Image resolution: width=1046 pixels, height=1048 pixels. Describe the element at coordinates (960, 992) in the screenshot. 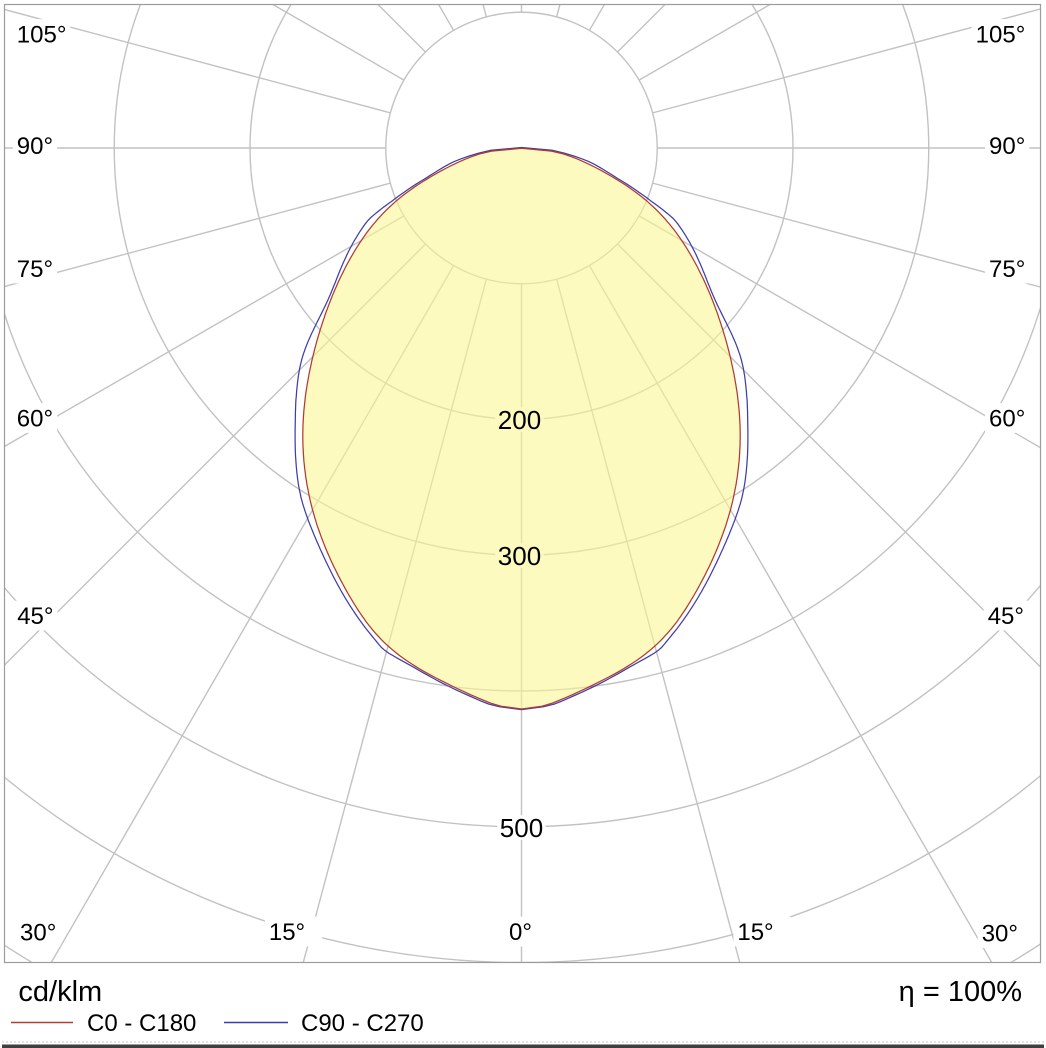

I see `svg-text: η = 100%` at that location.